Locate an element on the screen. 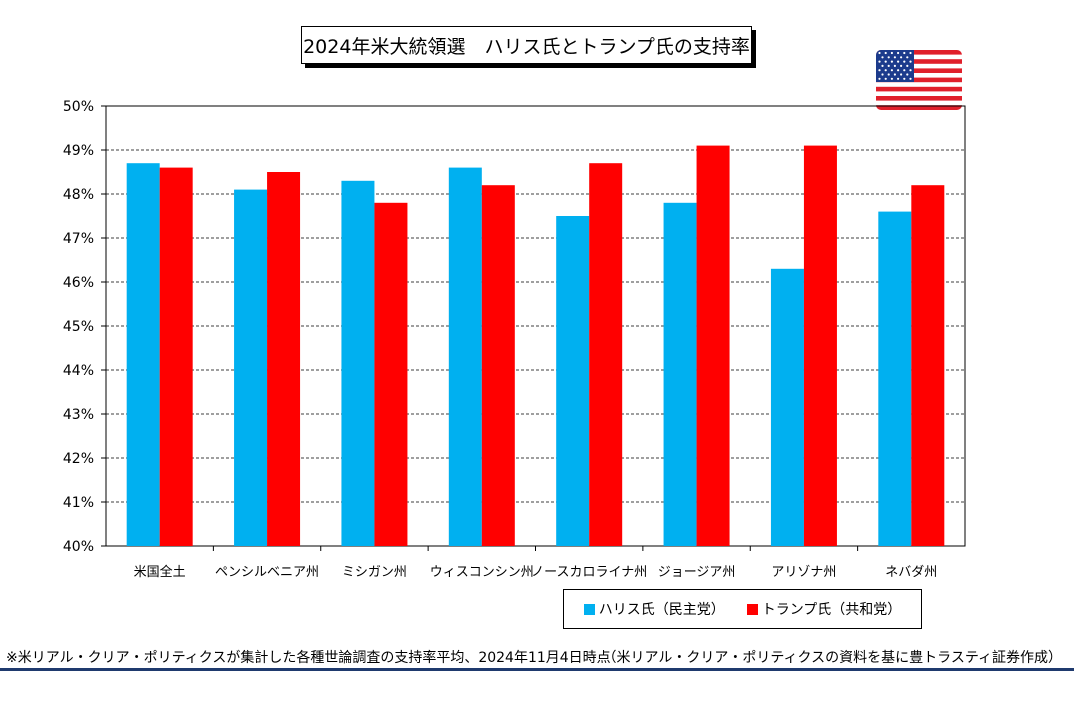 This screenshot has height=707, width=1074. x-tick-label: アリゾナ州 is located at coordinates (803, 572).